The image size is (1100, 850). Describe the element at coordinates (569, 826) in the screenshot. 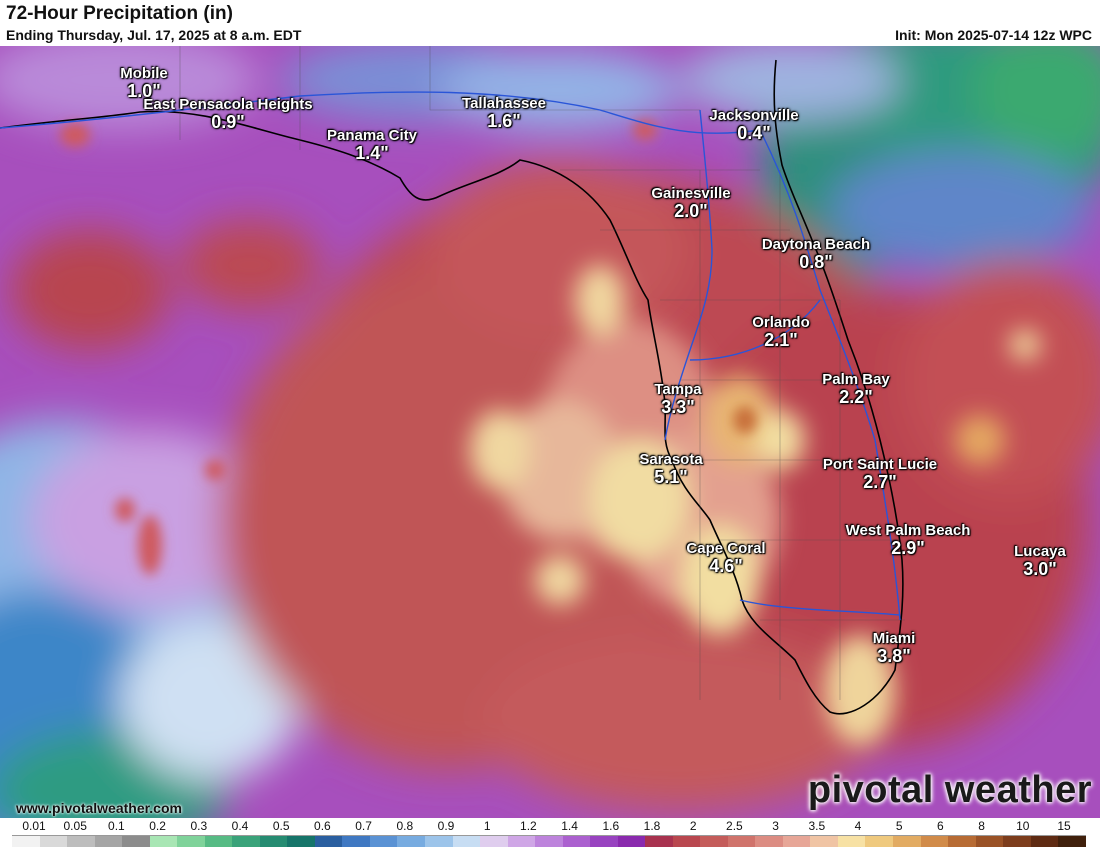

I see `legend-tick-label: 1.4` at that location.